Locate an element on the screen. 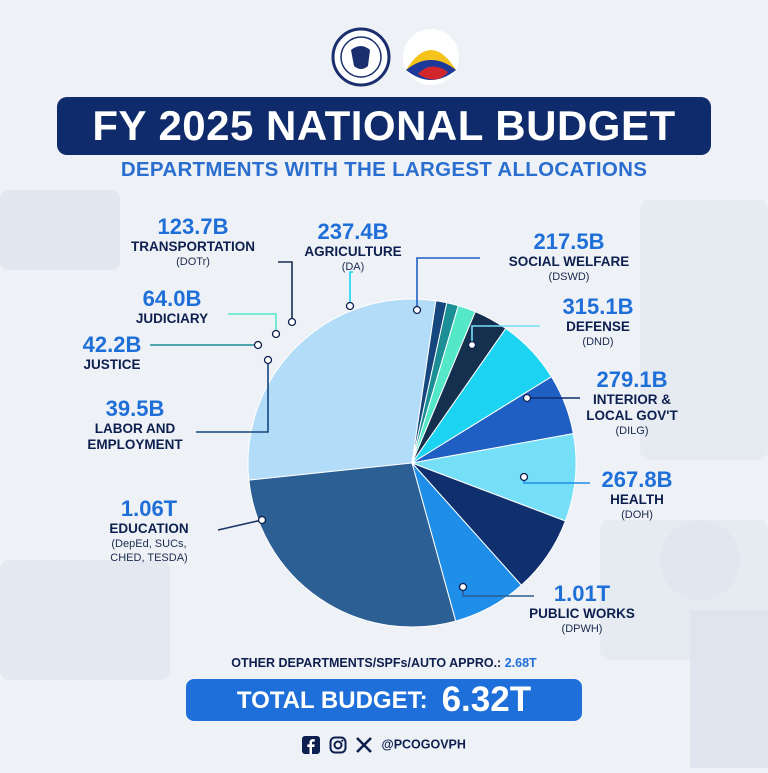 Image resolution: width=768 pixels, height=773 pixels. interior-name: INTERIOR & LOCAL GOV'T is located at coordinates (632, 407).